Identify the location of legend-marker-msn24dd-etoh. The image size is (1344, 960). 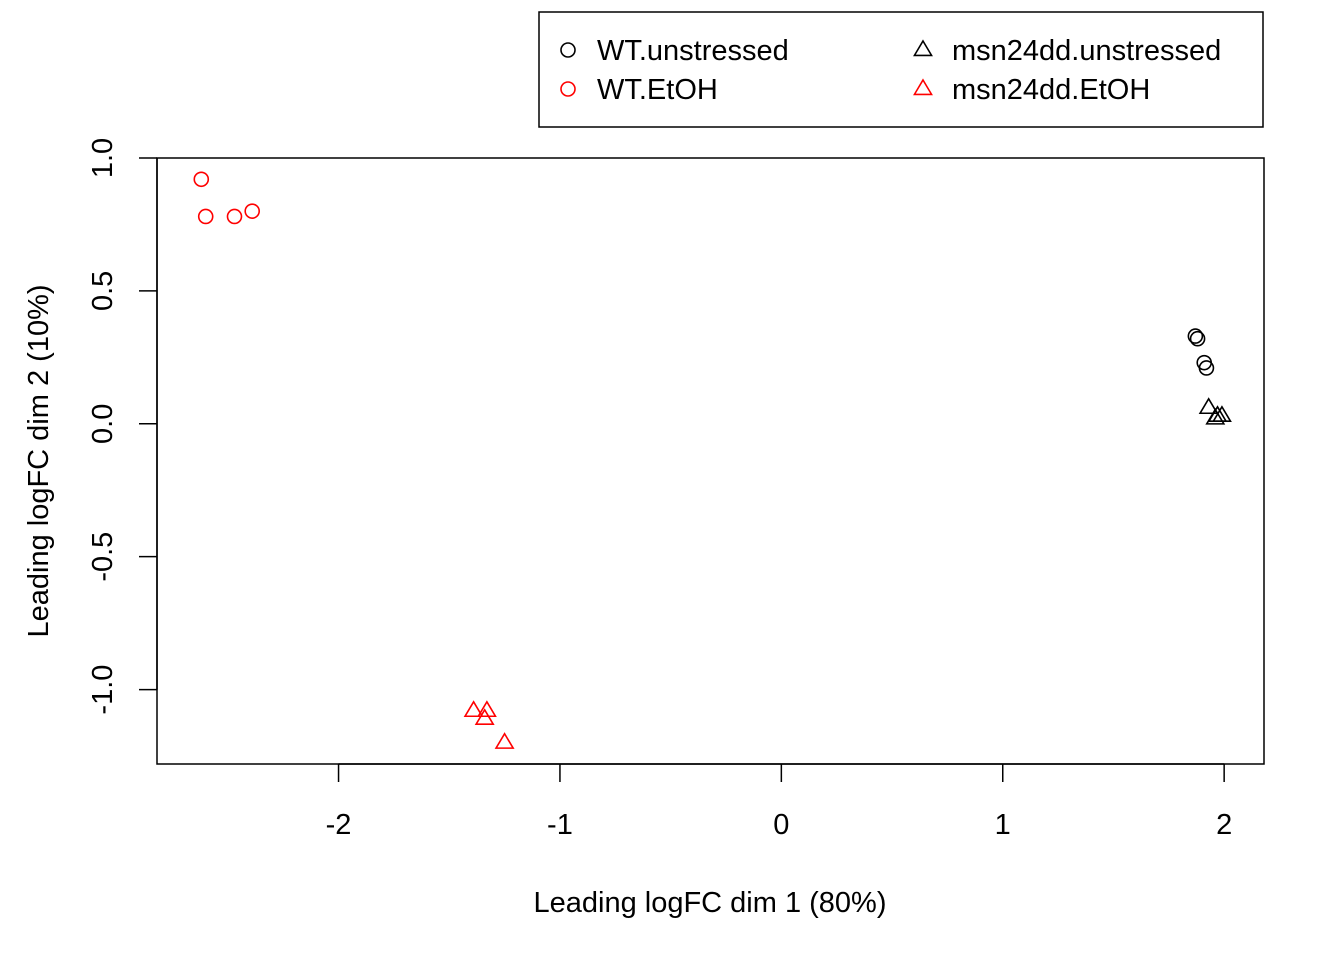
(923, 87).